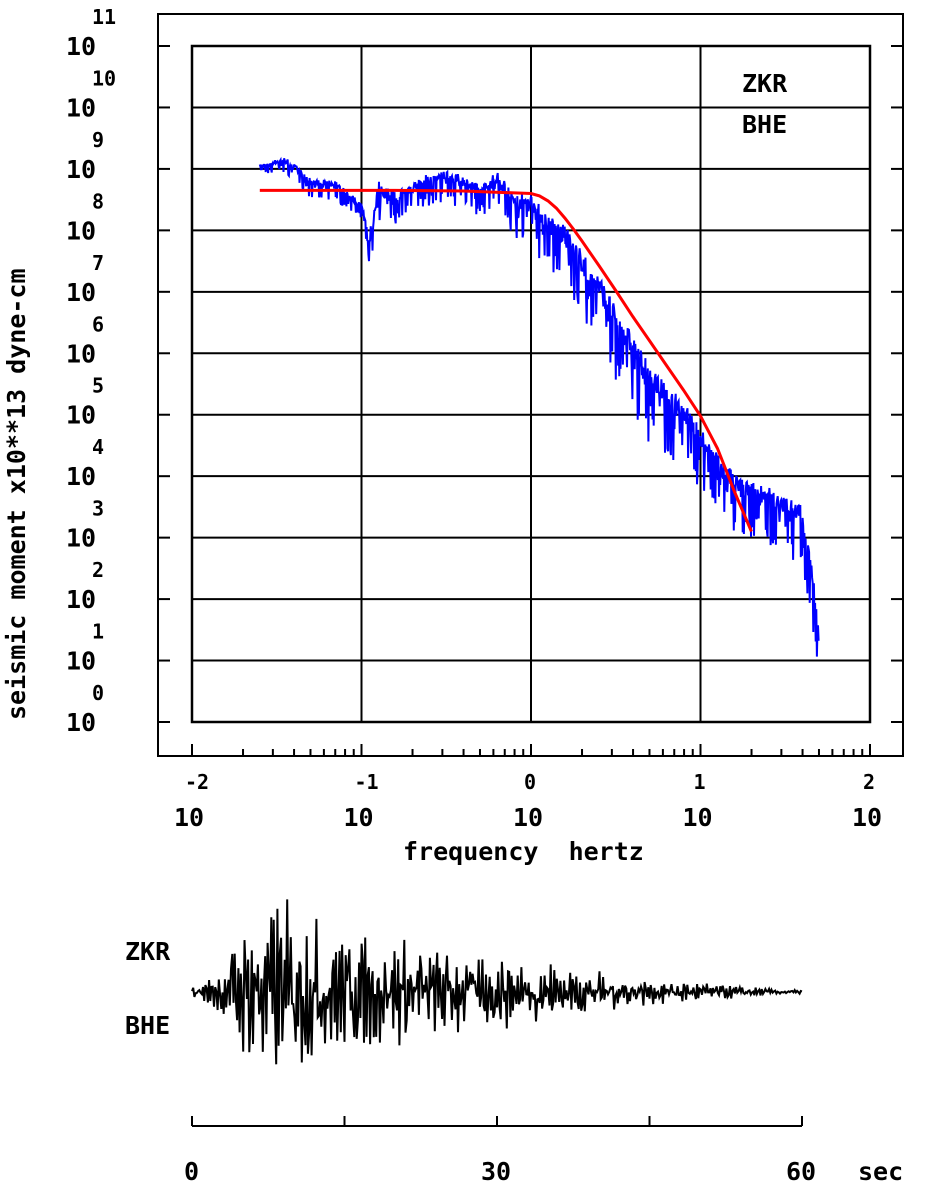  Describe the element at coordinates (197, 782) in the screenshot. I see `x-tick-exponent: -2` at that location.